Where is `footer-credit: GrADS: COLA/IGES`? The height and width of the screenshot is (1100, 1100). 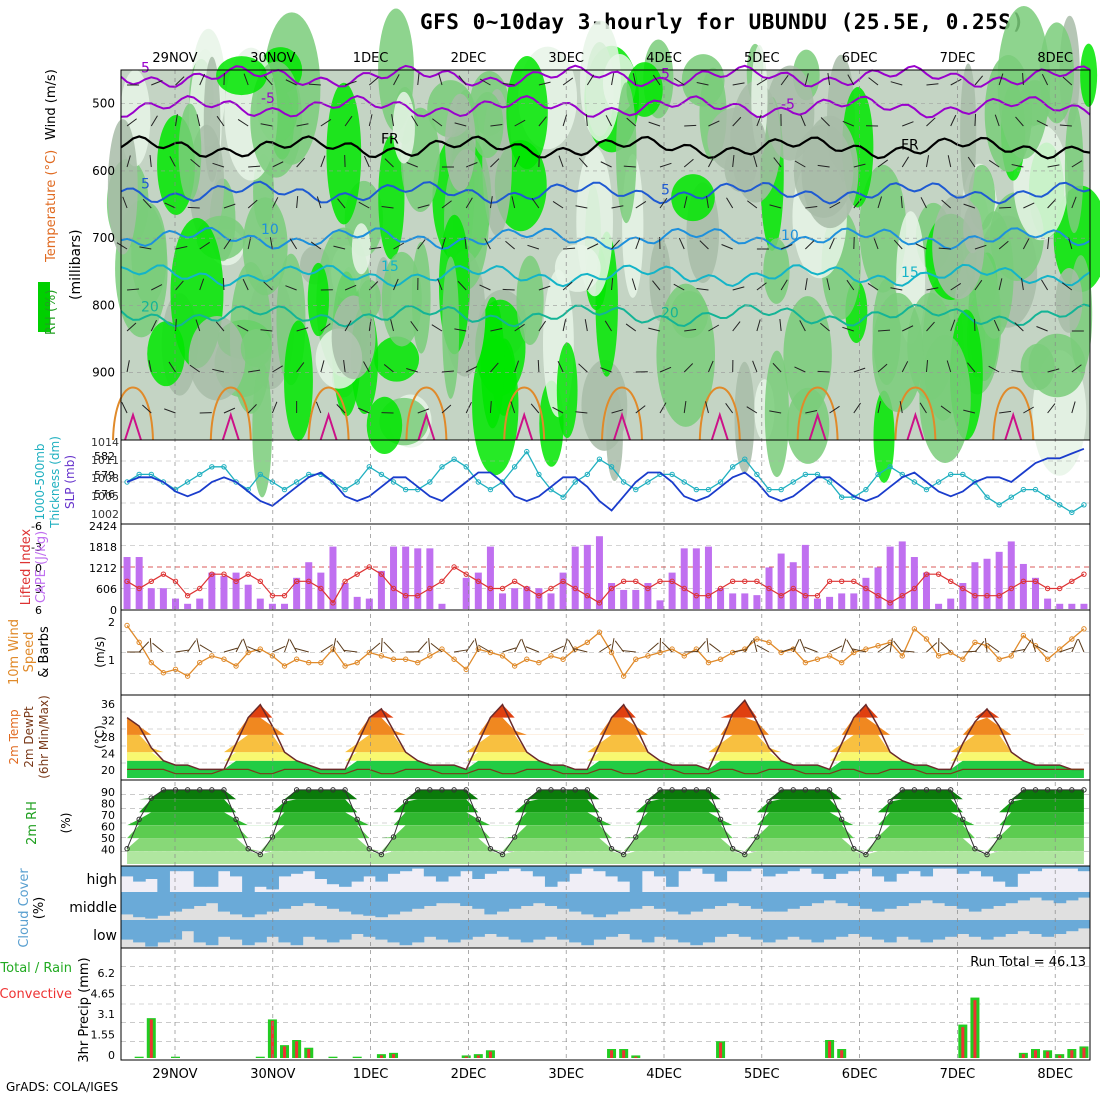 footer-credit: GrADS: COLA/IGES is located at coordinates (62, 1087).